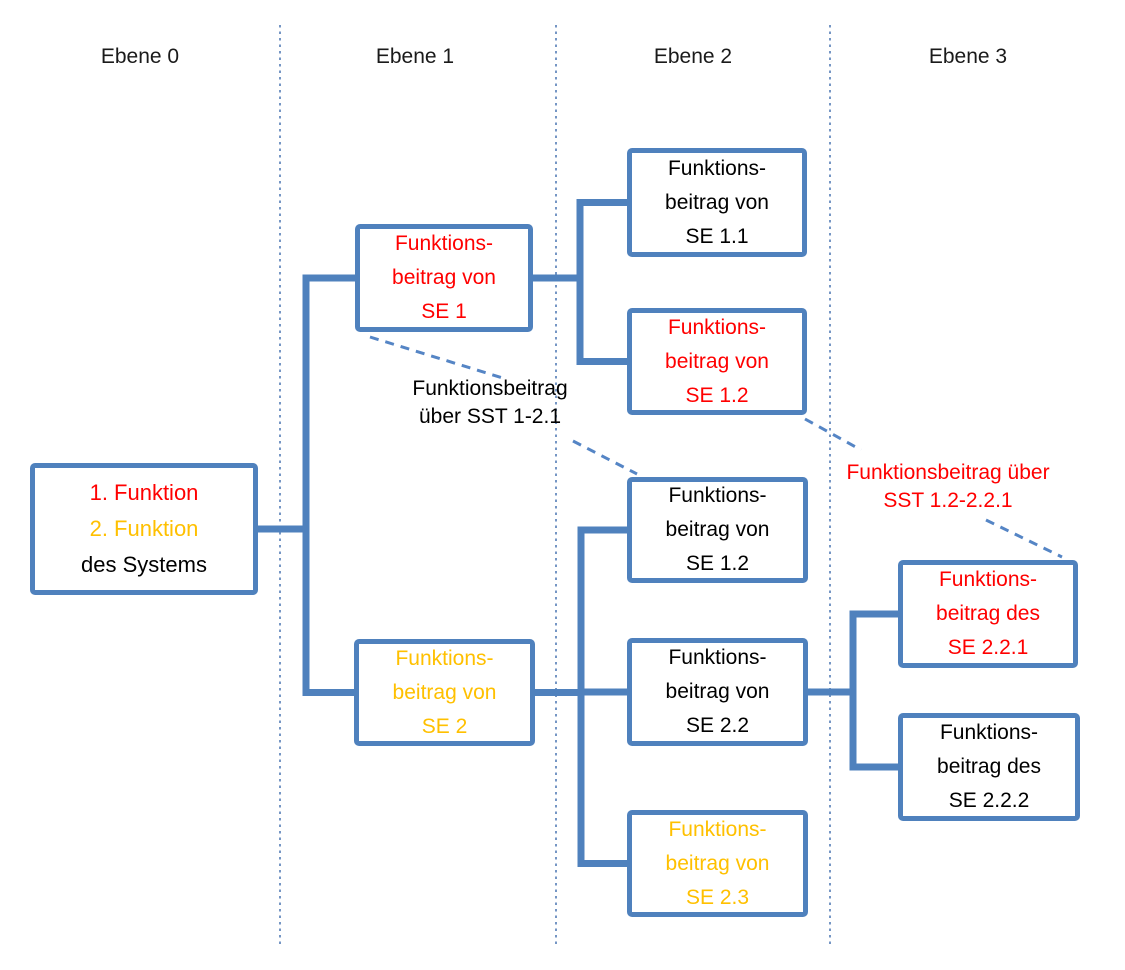  I want to click on node-line: SE 2.2, so click(717, 725).